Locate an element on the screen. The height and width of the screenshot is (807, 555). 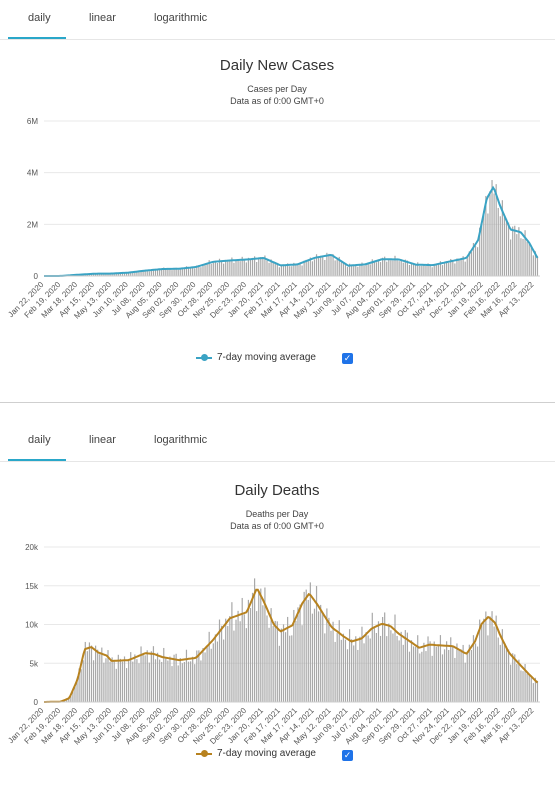
chart-subtitle: Data as of 0:00 GMT+0 is located at coordinates (277, 101).